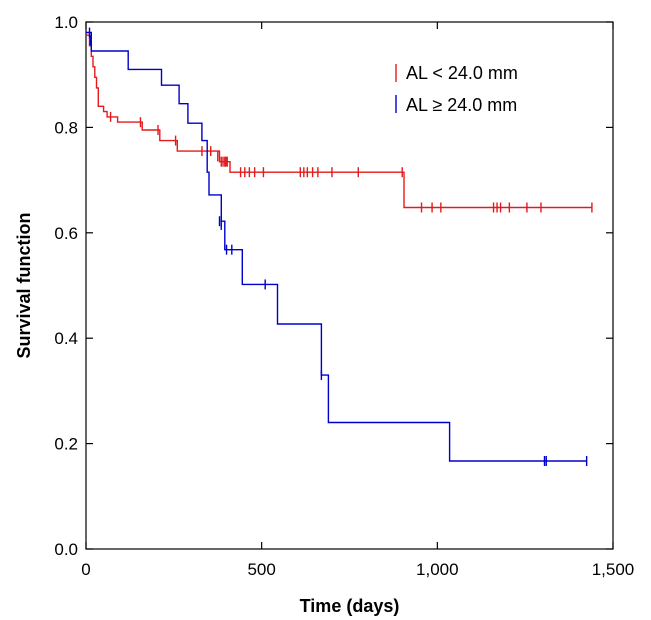 This screenshot has height=620, width=651. I want to click on y-tick-label: 0.4, so click(66, 338).